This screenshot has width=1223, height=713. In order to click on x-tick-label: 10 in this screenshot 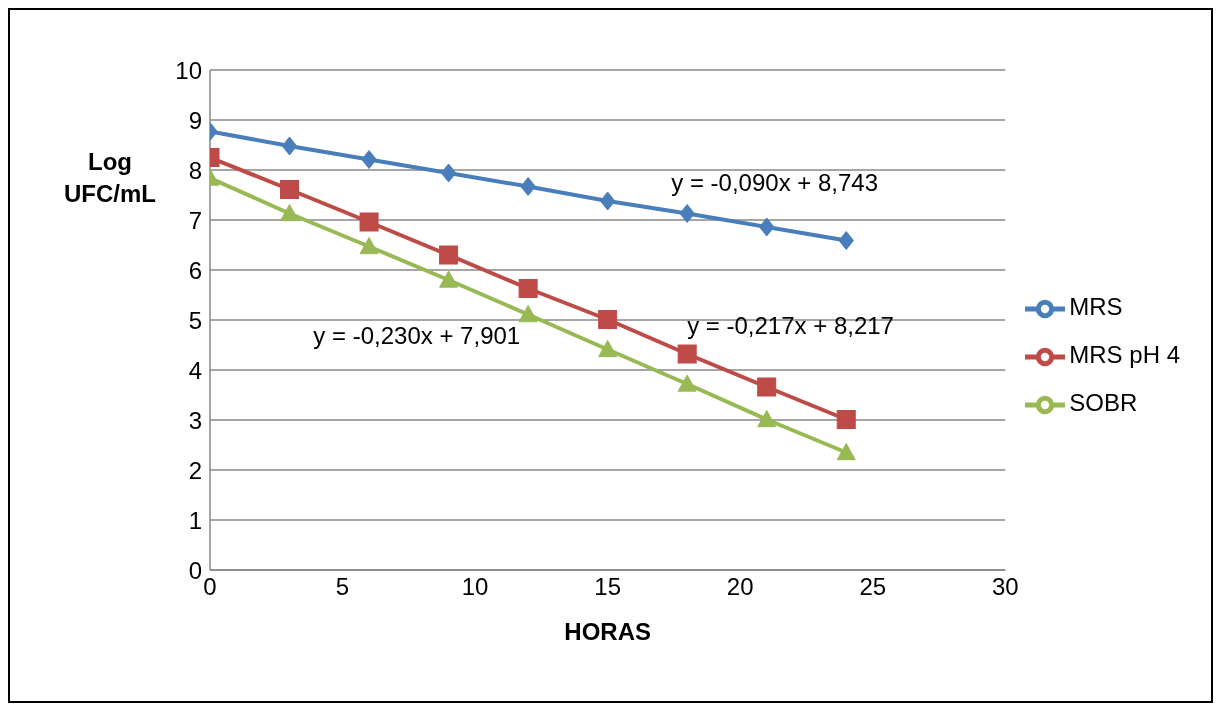, I will do `click(475, 587)`.